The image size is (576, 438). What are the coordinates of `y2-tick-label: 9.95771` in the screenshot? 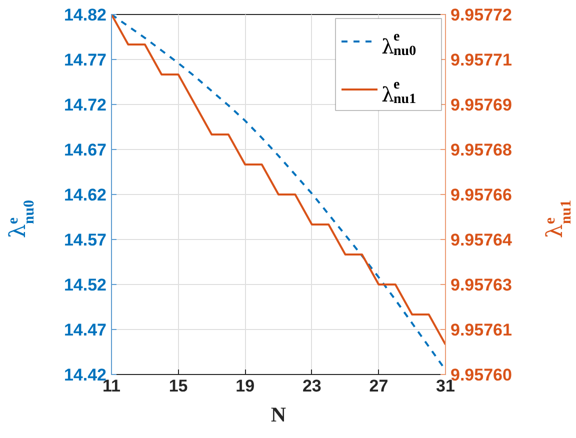 It's located at (481, 60).